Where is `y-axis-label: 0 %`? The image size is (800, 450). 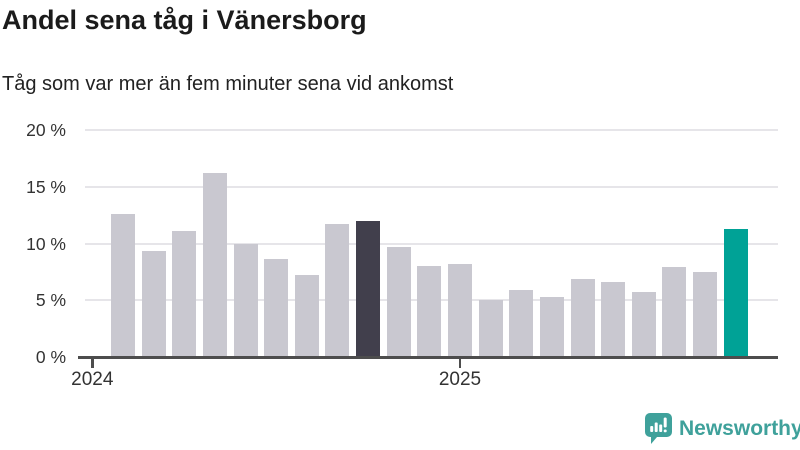 y-axis-label: 0 % is located at coordinates (50, 357).